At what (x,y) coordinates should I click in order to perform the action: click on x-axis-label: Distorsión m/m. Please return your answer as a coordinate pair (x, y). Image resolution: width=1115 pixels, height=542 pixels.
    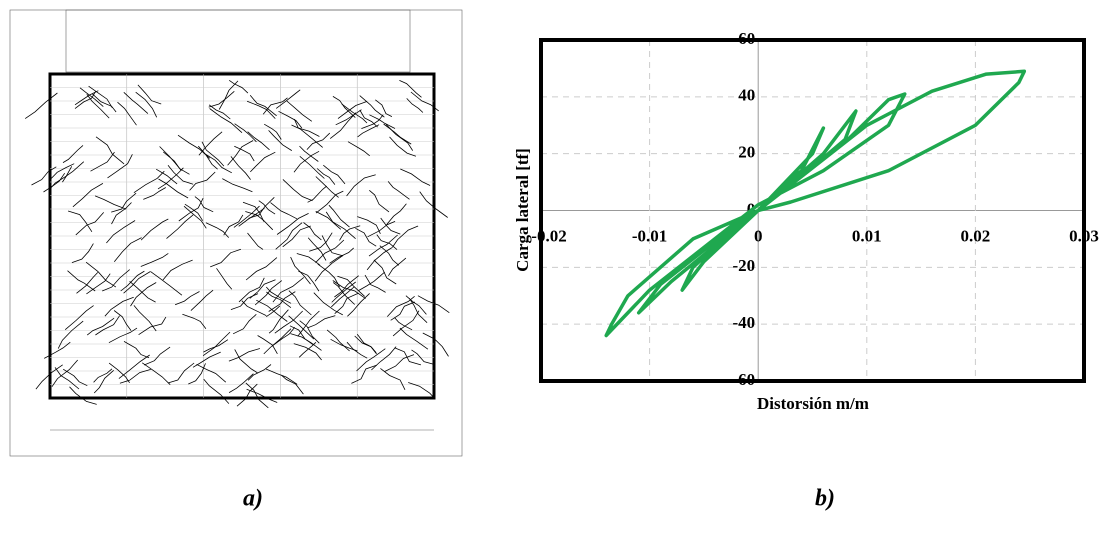
    Looking at the image, I should click on (813, 403).